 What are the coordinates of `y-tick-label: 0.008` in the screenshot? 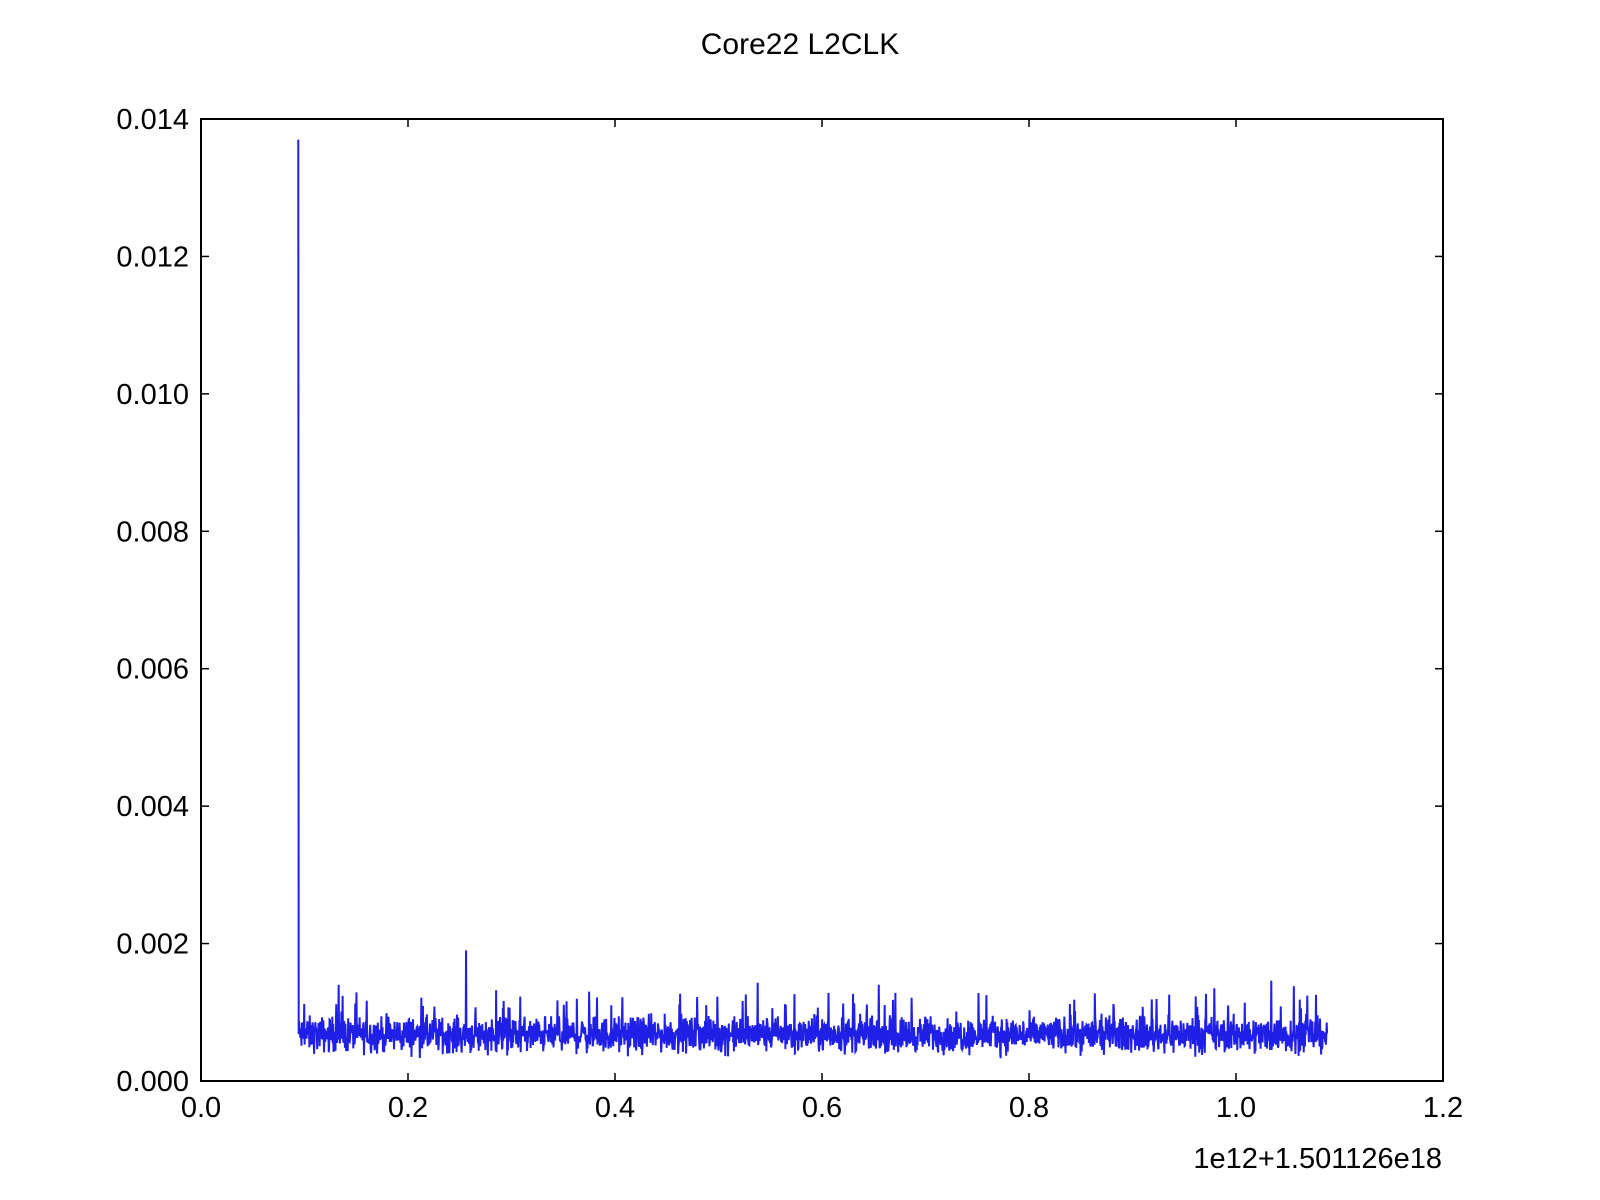 It's located at (152, 532).